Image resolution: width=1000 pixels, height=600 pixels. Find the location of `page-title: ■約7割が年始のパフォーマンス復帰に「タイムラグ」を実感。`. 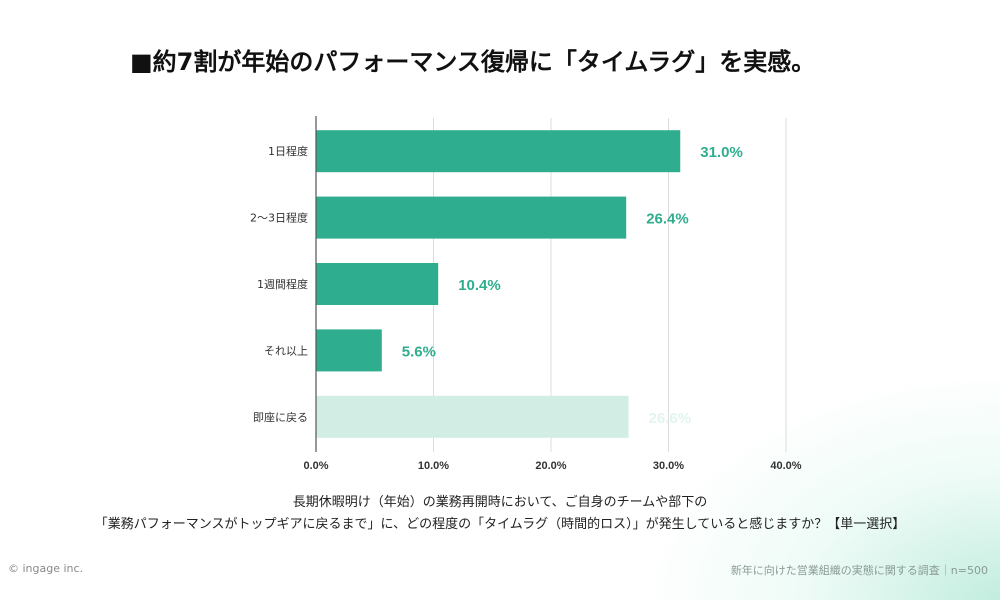

page-title: ■約7割が年始のパフォーマンス復帰に「タイムラグ」を実感。 is located at coordinates (473, 62).